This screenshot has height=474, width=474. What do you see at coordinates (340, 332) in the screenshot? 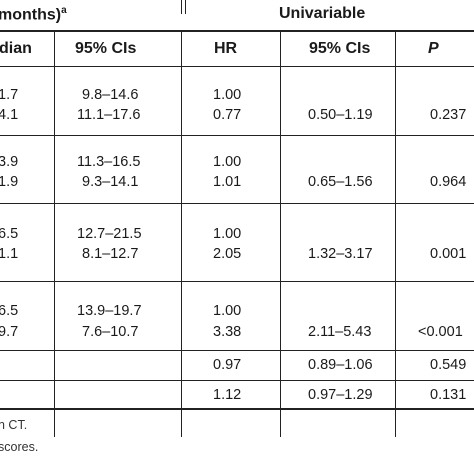
I see `hr-ci-cell: 2.11–5.43` at bounding box center [340, 332].